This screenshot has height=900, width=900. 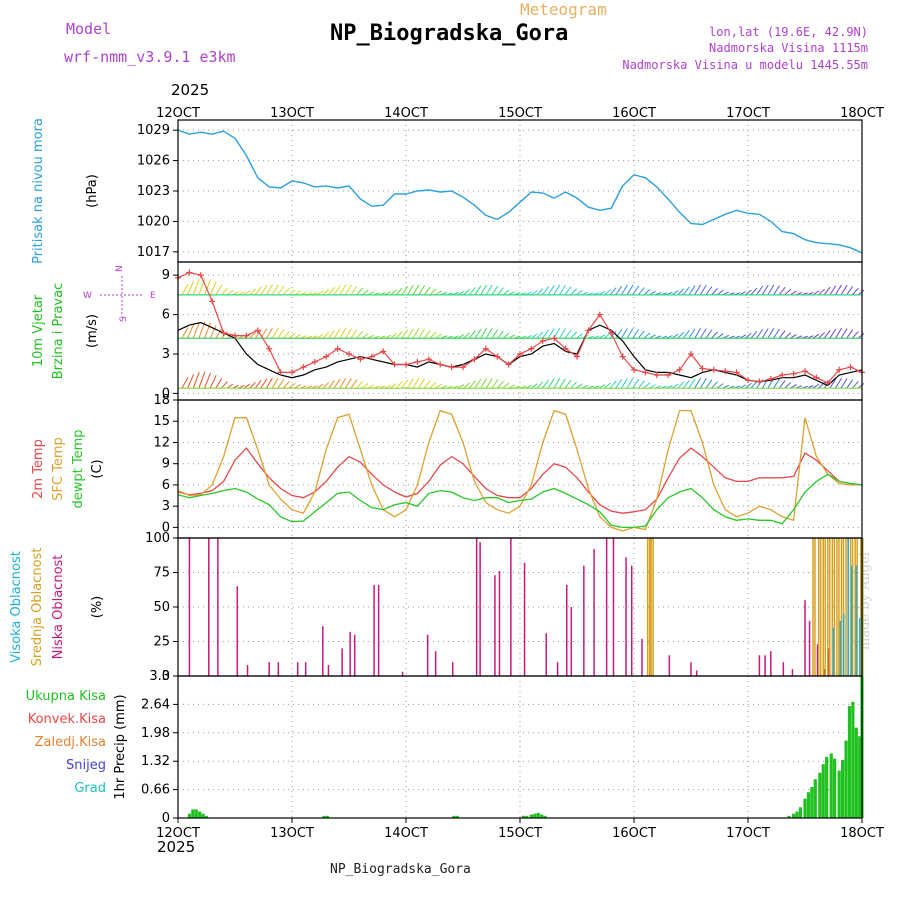 I want to click on y-tick-label: 12, so click(x=161, y=442).